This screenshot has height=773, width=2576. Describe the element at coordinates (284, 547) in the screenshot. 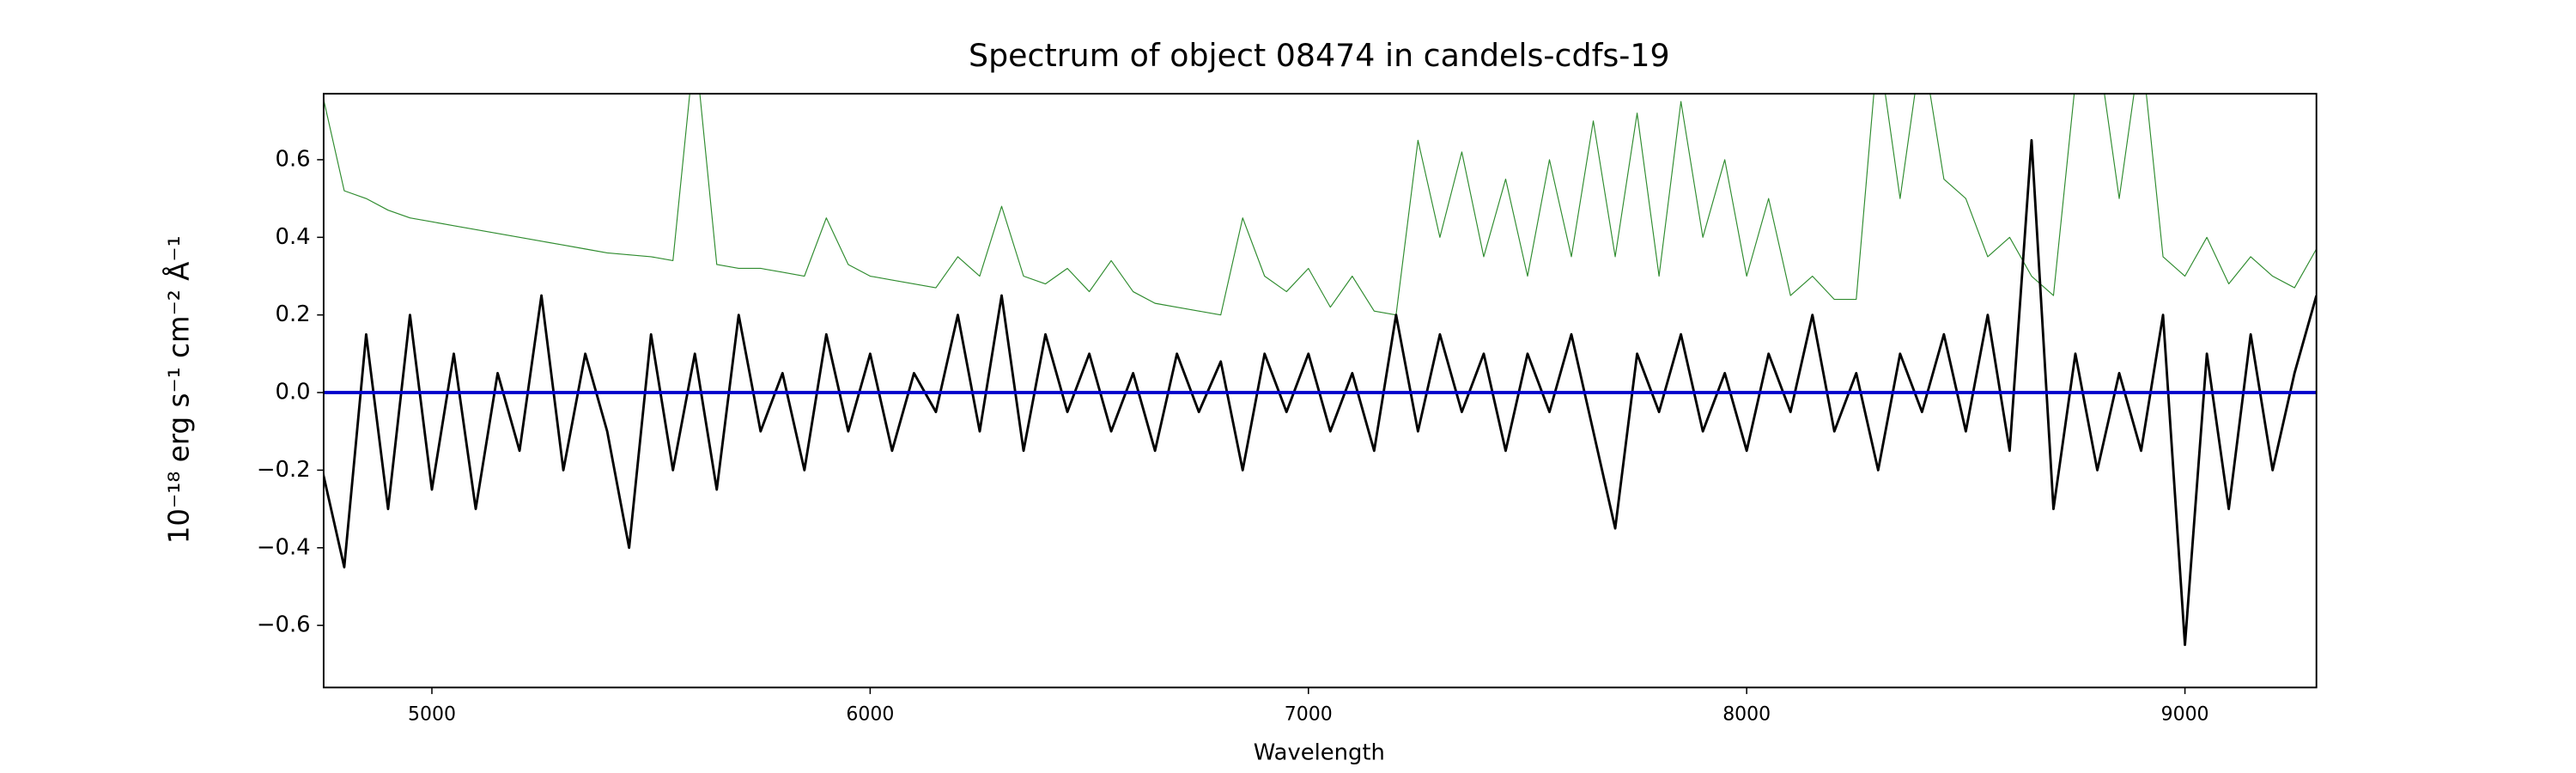

I see `y-tick-label: −0.4` at that location.